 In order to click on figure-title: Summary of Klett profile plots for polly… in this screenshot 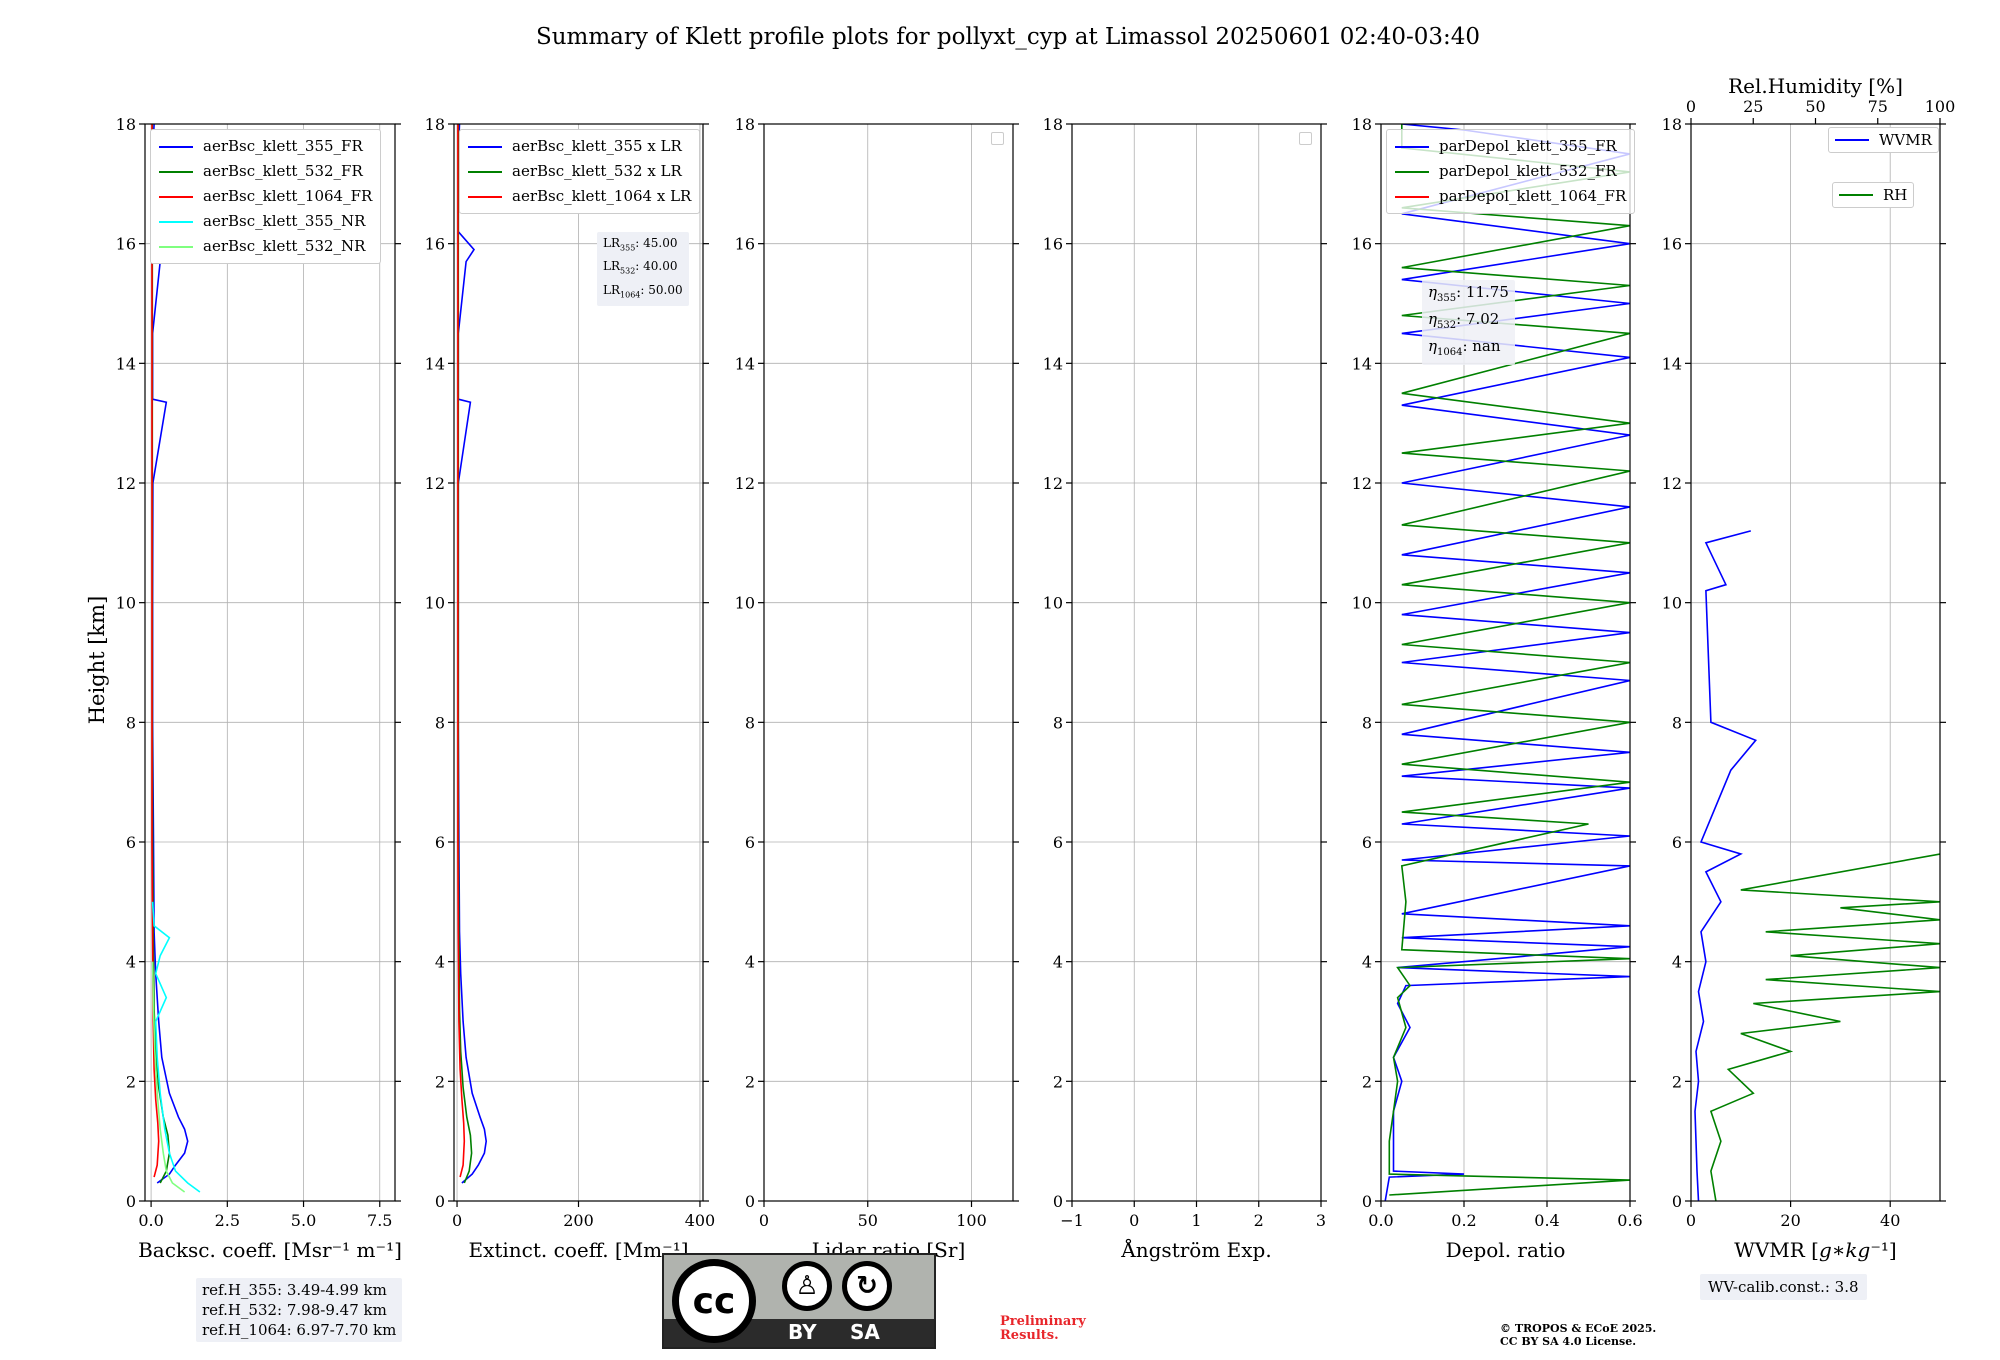, I will do `click(1008, 37)`.